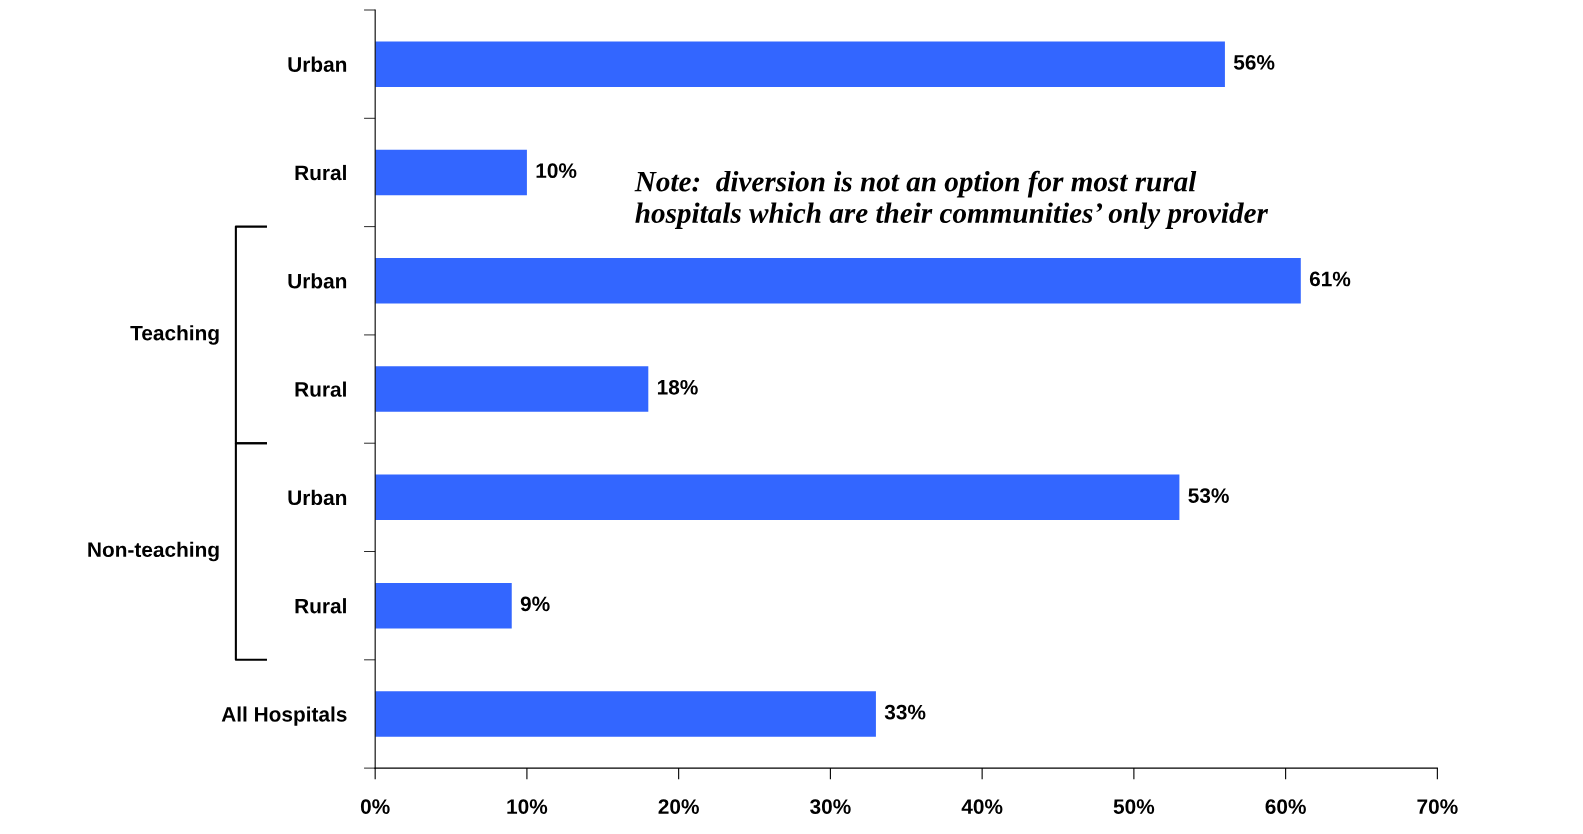 This screenshot has width=1583, height=834. What do you see at coordinates (535, 604) in the screenshot?
I see `data-label: 9%` at bounding box center [535, 604].